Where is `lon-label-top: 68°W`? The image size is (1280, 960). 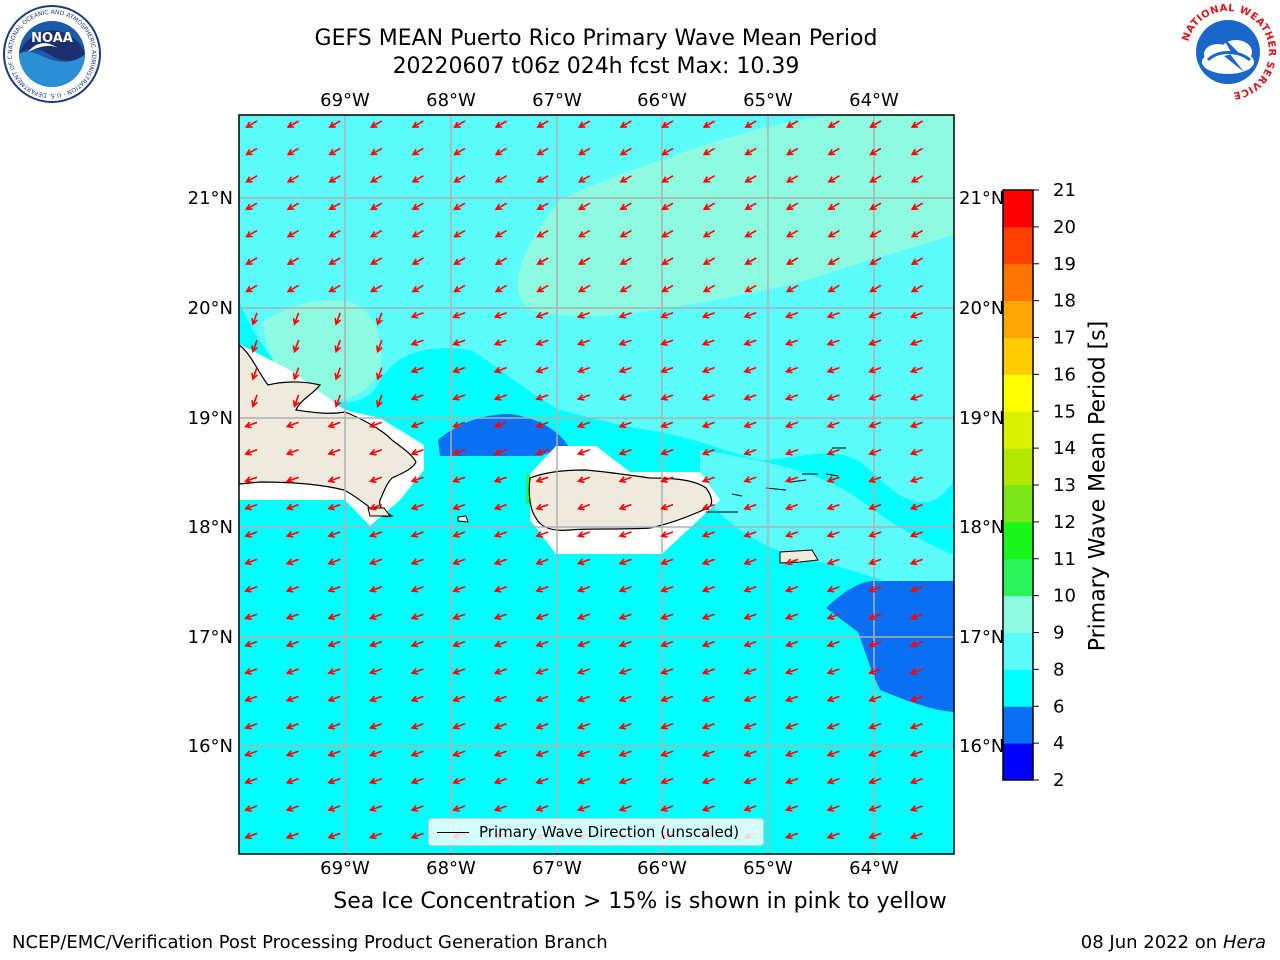
lon-label-top: 68°W is located at coordinates (451, 100).